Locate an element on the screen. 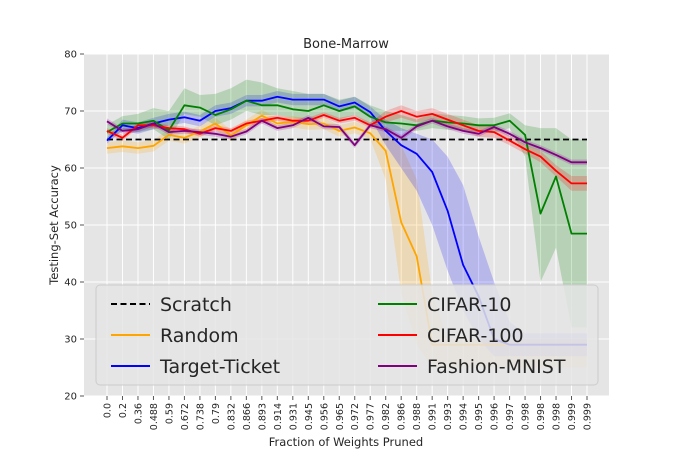  x-axis-label: Fraction of Weights Pruned is located at coordinates (346, 442).